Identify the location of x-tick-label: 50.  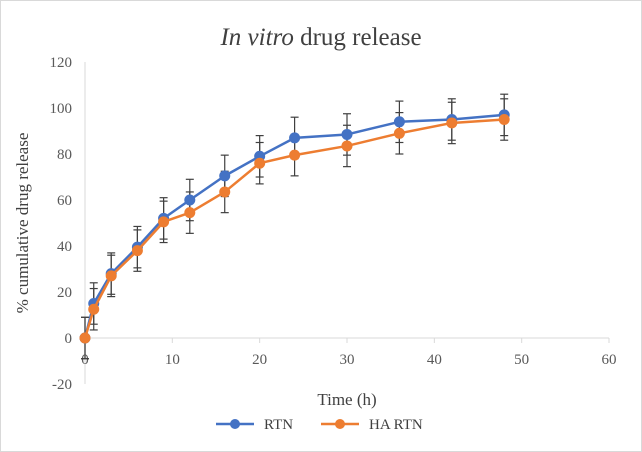
(521, 360).